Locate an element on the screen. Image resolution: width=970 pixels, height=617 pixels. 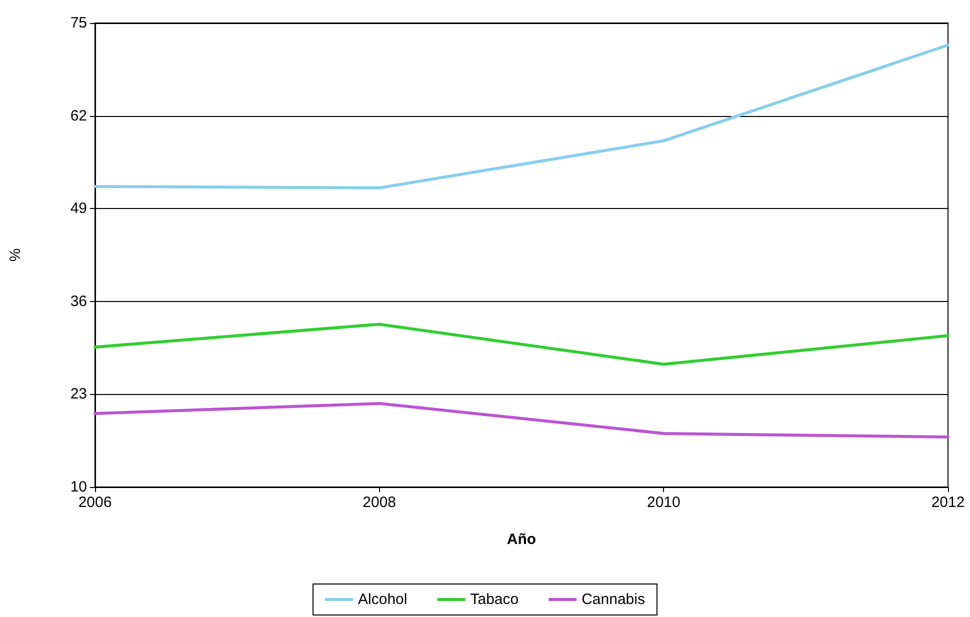
y-tick-label: 36 is located at coordinates (78, 301).